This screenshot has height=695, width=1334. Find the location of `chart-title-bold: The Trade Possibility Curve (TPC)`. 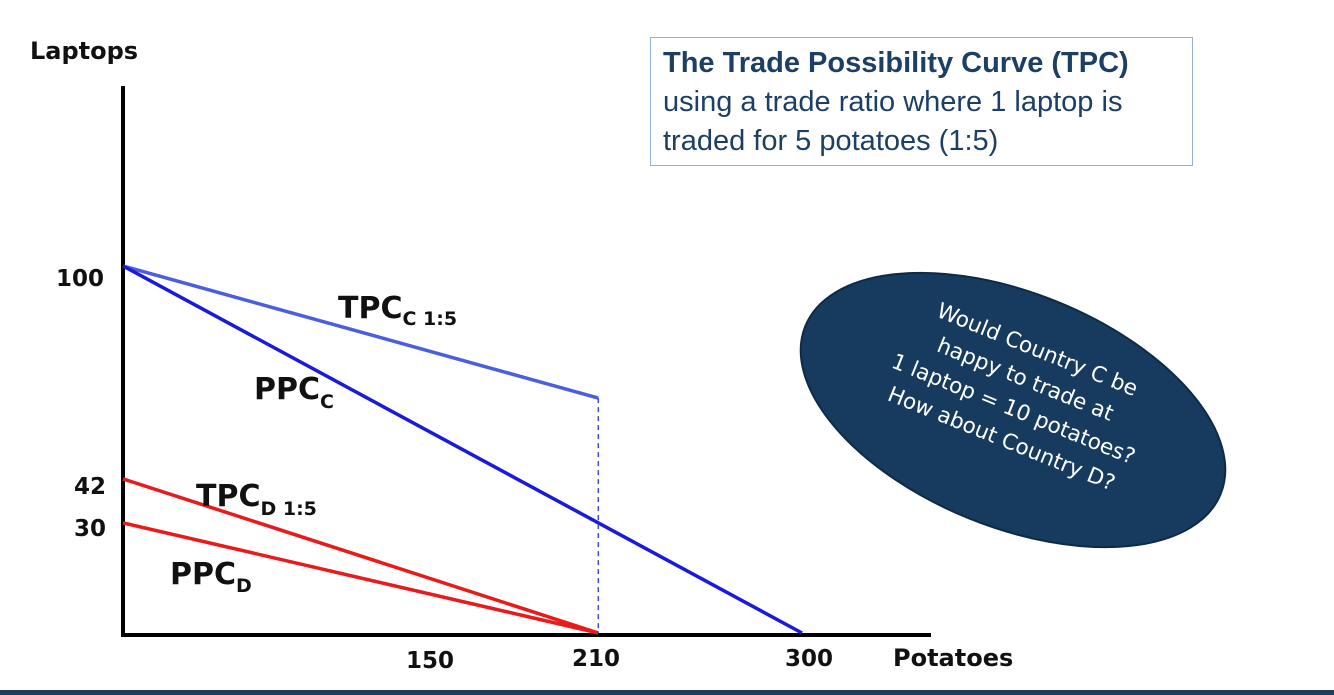

chart-title-bold: The Trade Possibility Curve (TPC) is located at coordinates (896, 63).